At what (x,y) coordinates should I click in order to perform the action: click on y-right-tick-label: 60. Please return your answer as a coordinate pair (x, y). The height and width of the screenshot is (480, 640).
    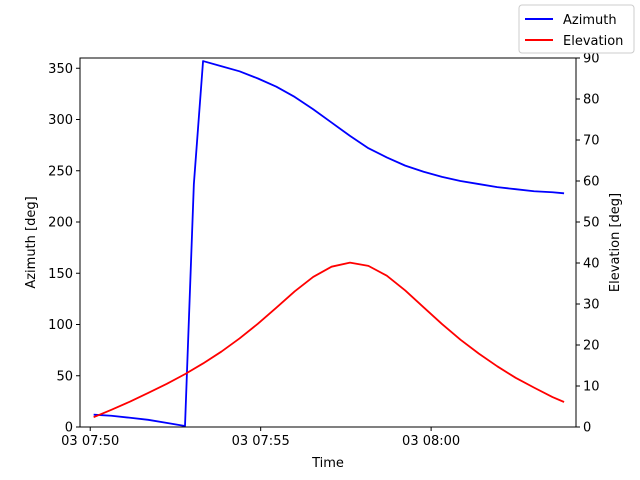
    Looking at the image, I should click on (591, 182).